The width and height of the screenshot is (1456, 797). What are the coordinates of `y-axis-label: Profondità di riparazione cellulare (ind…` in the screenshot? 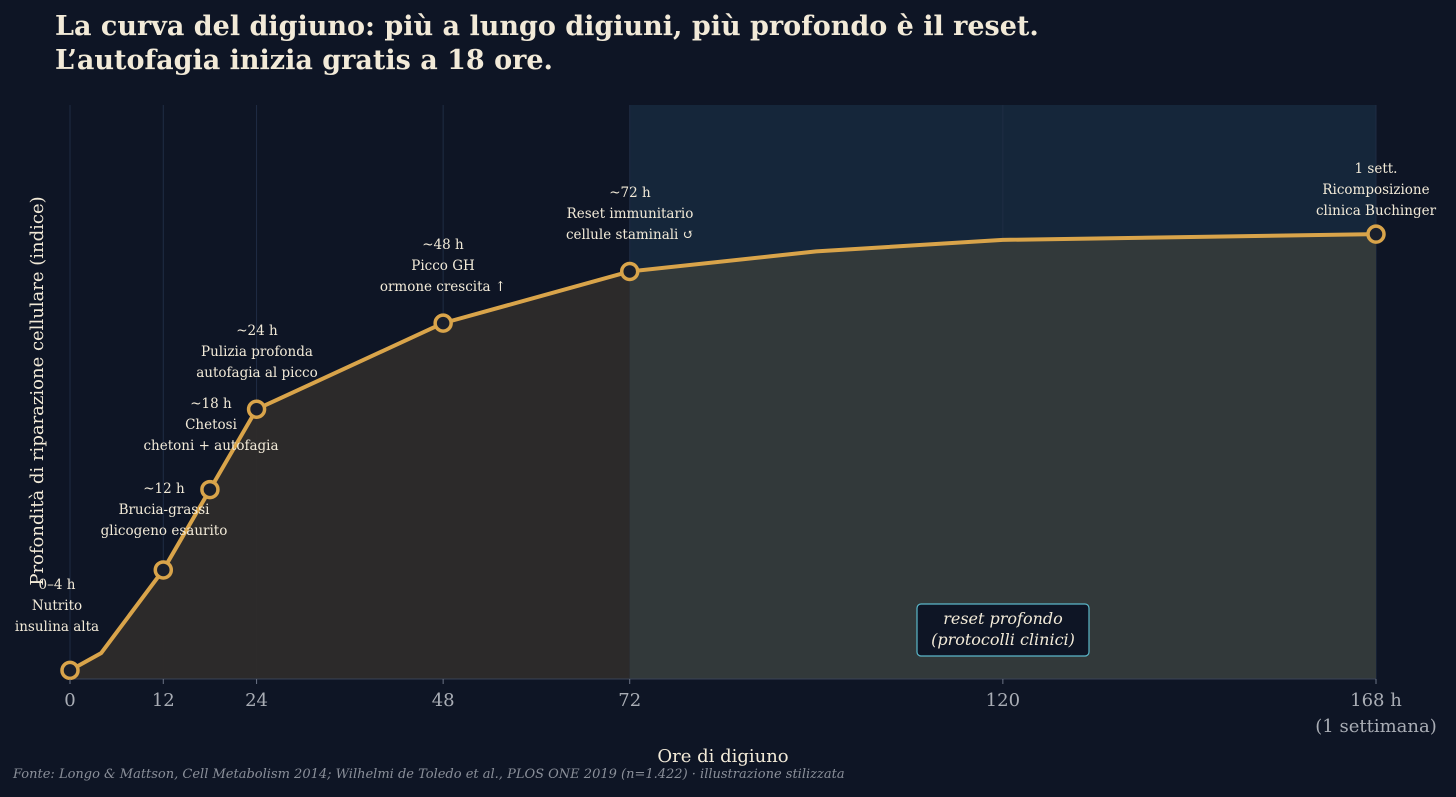 It's located at (37, 390).